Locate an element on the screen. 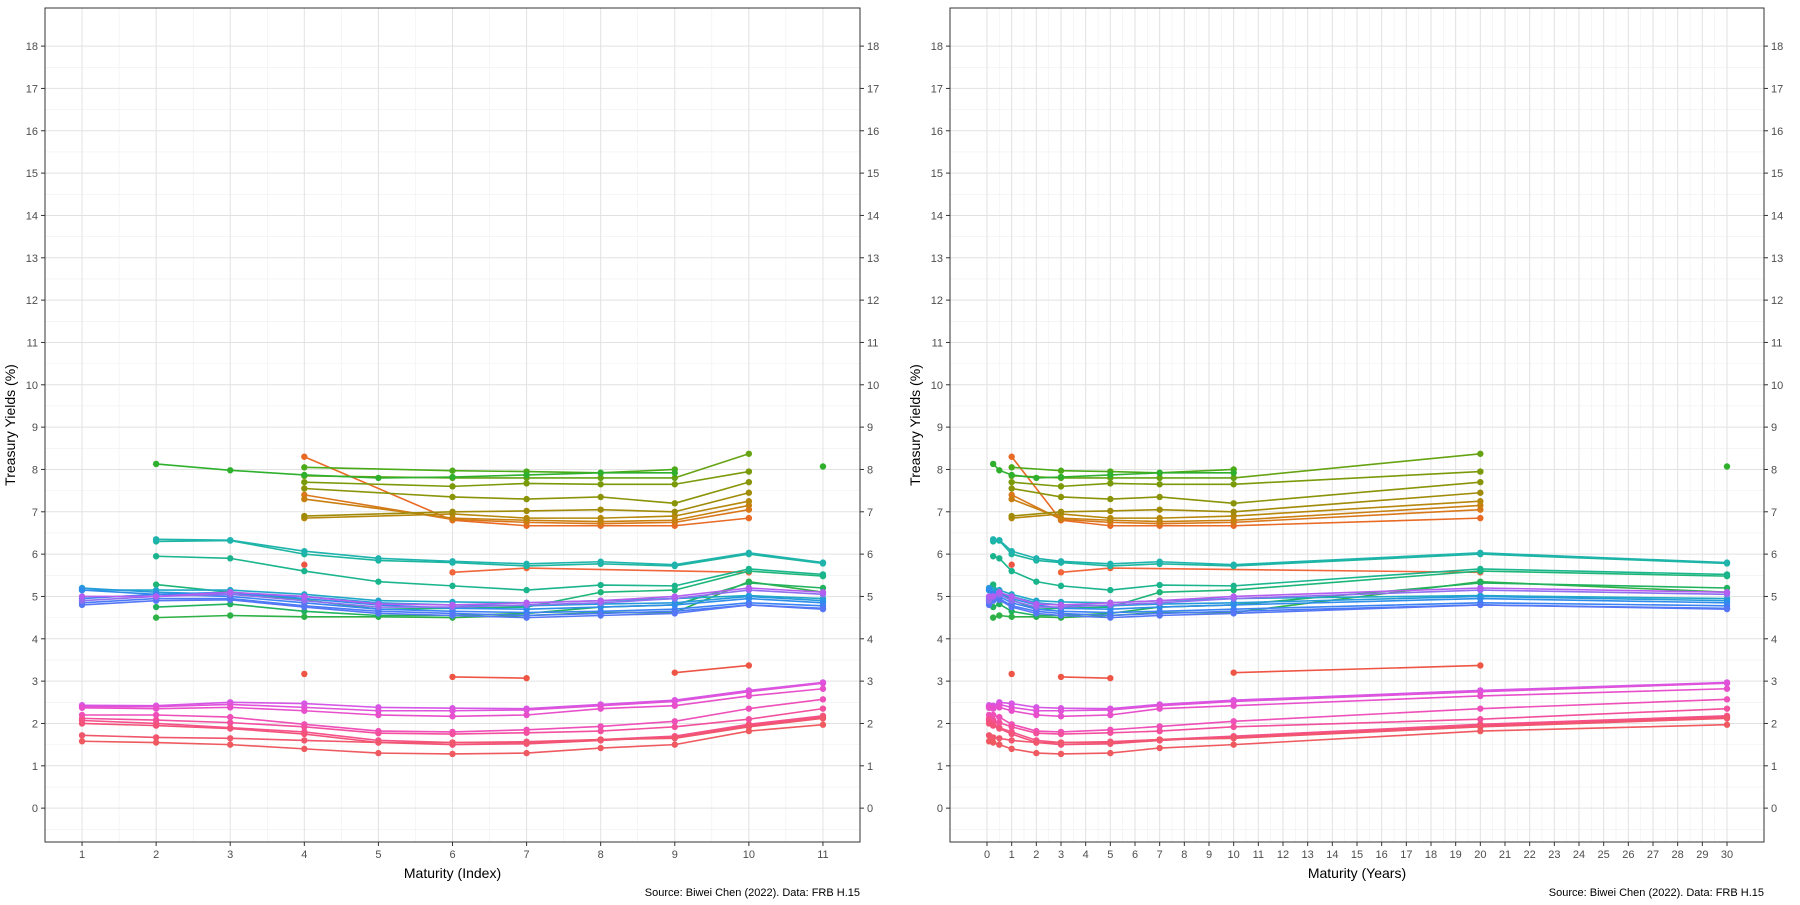  y-tick-label-right: 8 is located at coordinates (870, 470).